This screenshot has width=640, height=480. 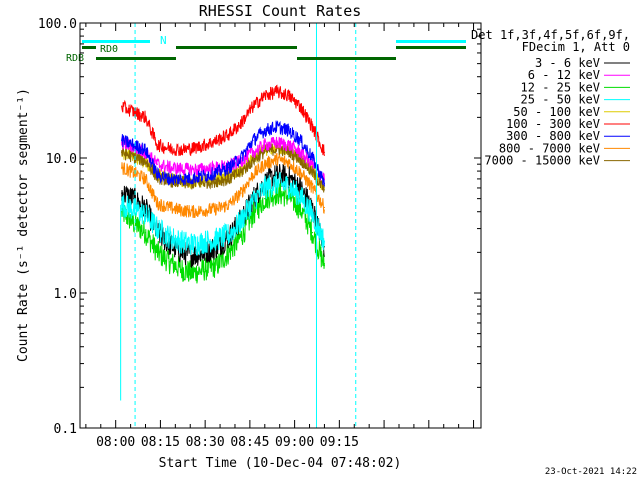 What do you see at coordinates (109, 49) in the screenshot?
I see `attenuator-label-rd0: RD0` at bounding box center [109, 49].